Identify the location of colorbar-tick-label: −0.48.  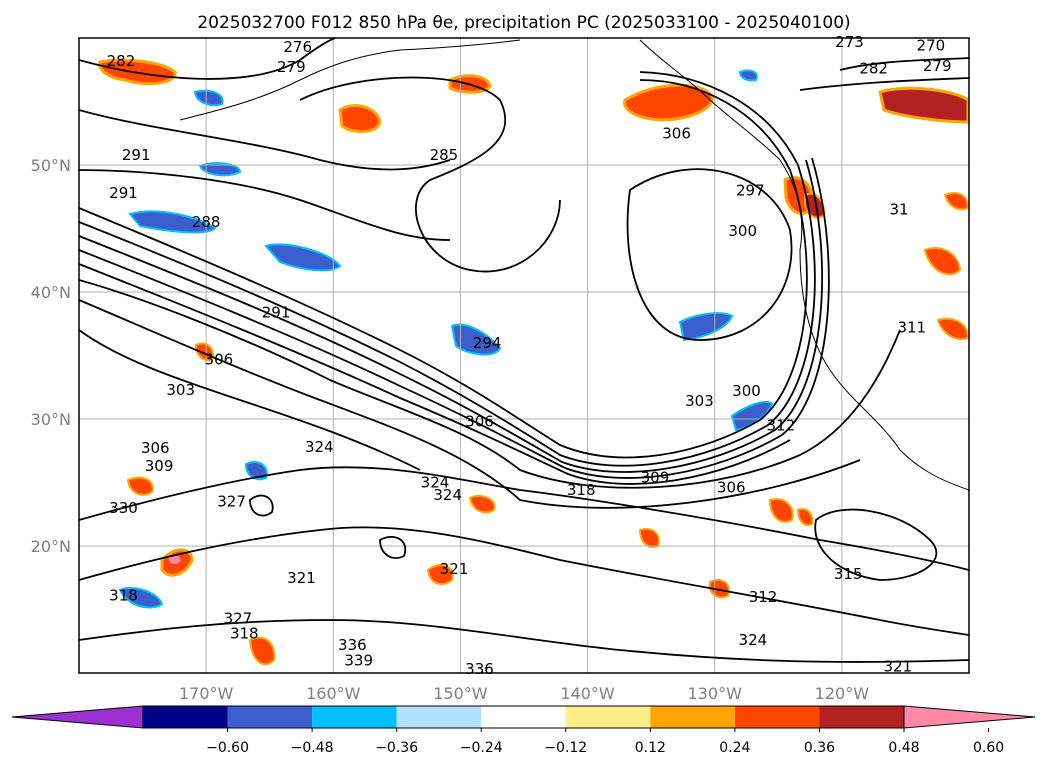
(312, 748).